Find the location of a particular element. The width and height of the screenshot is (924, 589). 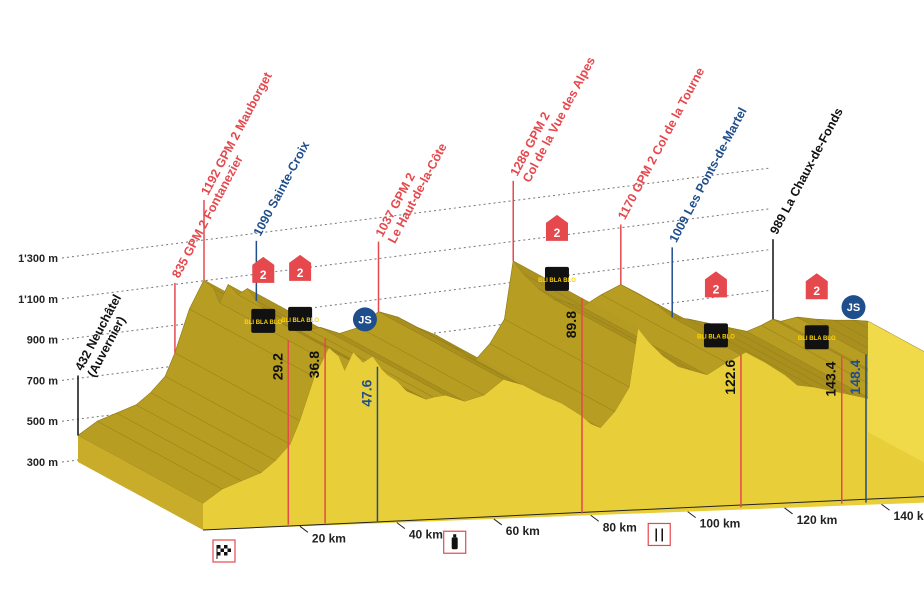

base-icons is located at coordinates (441, 542).